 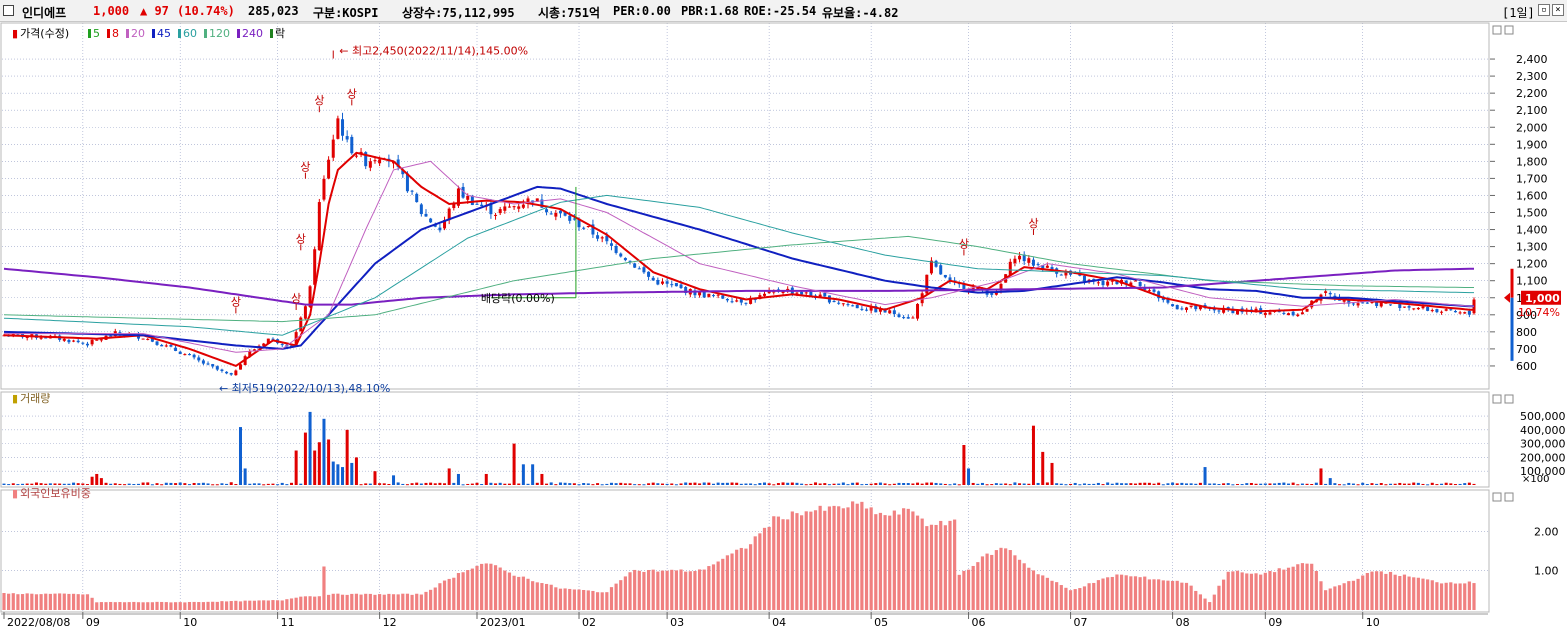 What do you see at coordinates (739, 448) in the screenshot?
I see `volume-panel` at bounding box center [739, 448].